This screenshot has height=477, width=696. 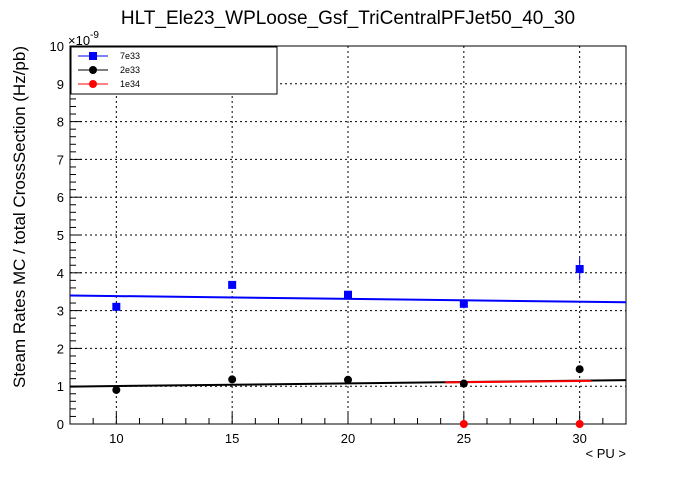 I want to click on y-tick-label: 9, so click(x=60, y=84).